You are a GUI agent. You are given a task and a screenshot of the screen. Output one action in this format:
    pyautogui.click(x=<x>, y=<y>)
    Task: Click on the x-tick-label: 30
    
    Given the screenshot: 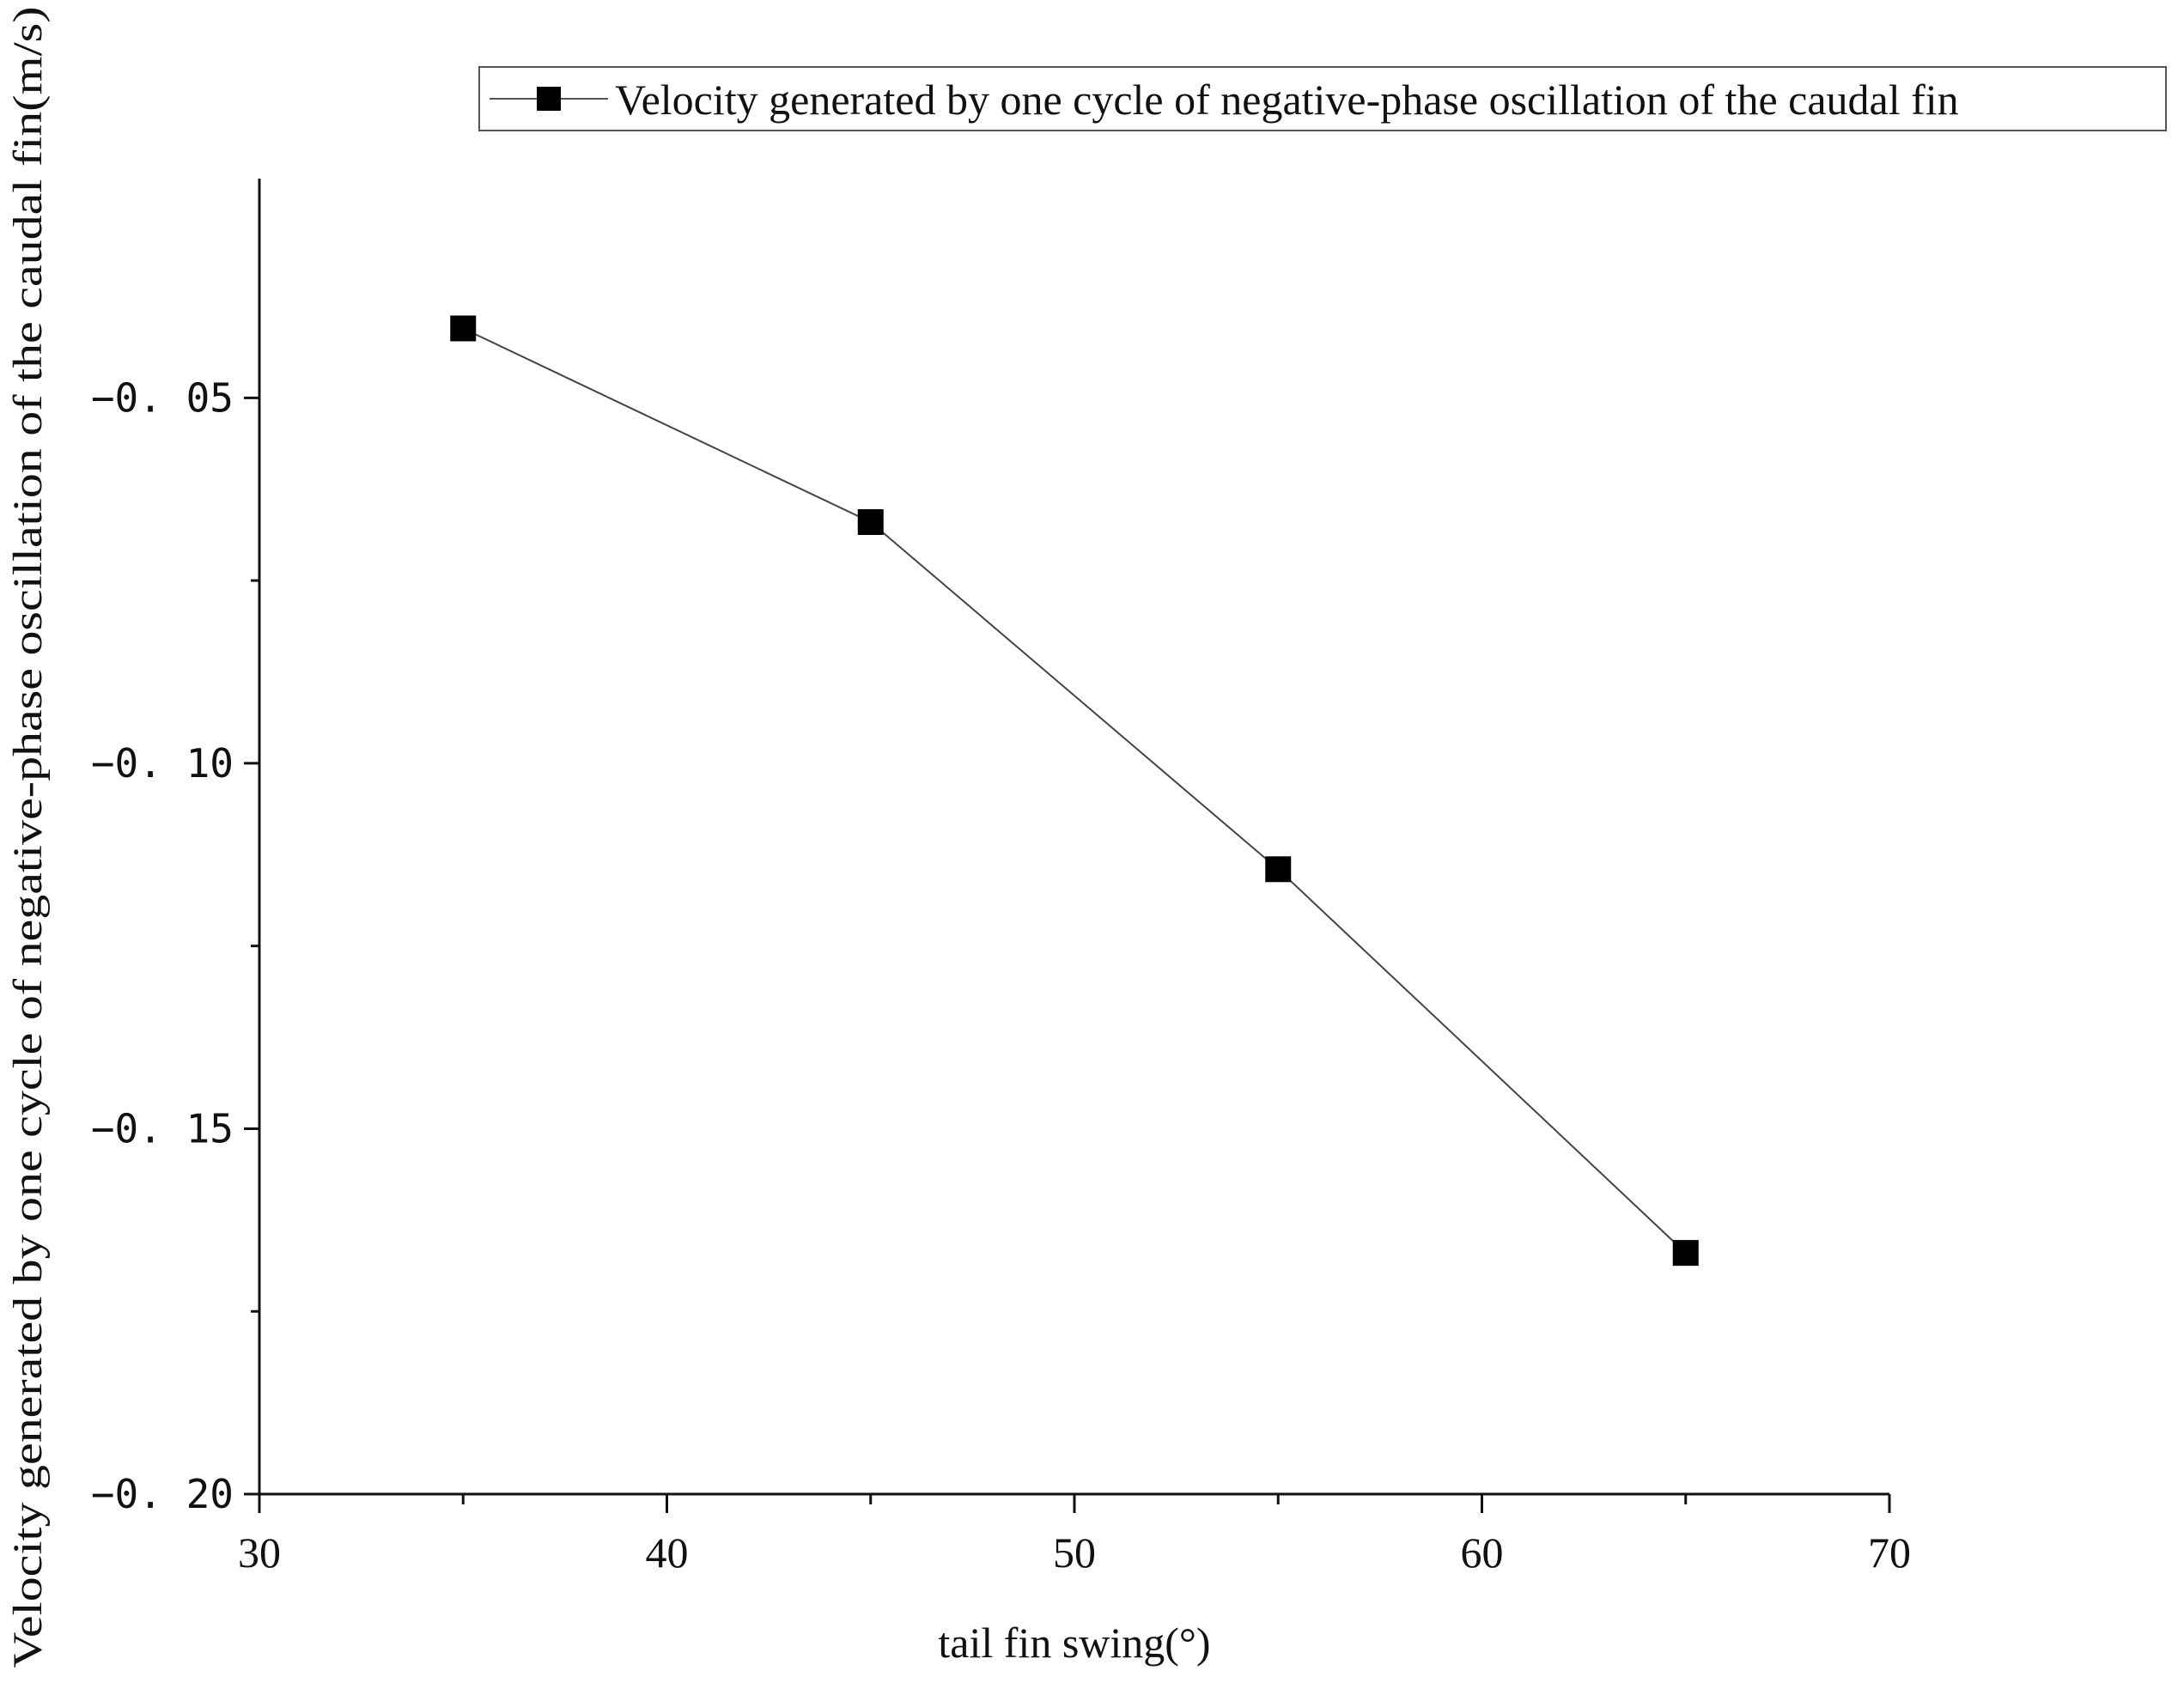 What is the action you would take?
    pyautogui.click(x=259, y=1552)
    